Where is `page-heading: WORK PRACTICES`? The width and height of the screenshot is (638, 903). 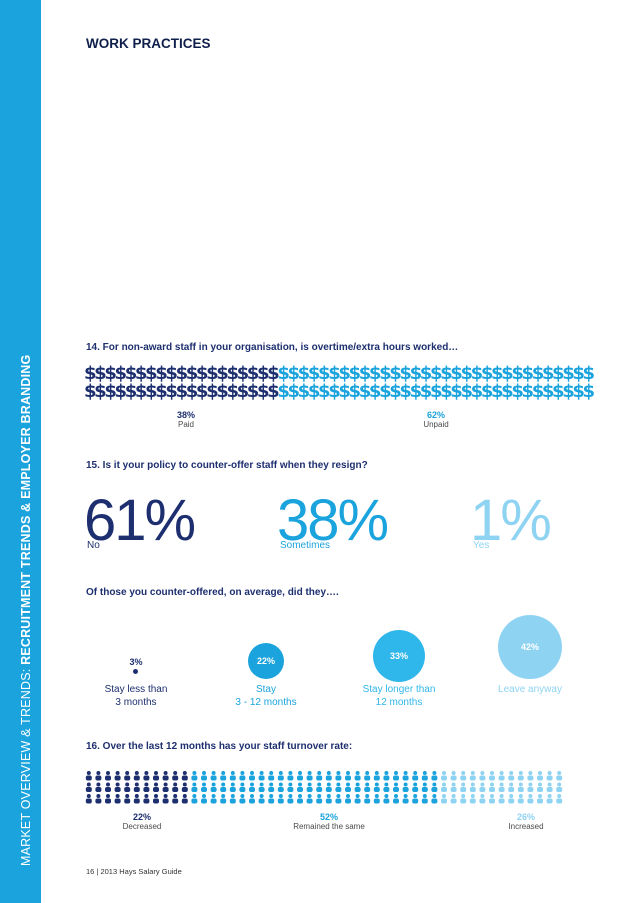
page-heading: WORK PRACTICES is located at coordinates (148, 43).